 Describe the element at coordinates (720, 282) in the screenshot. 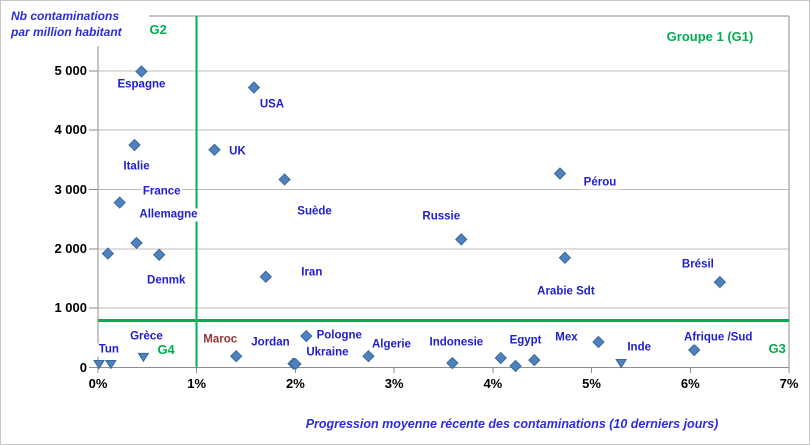

I see `data-point-Brésil` at that location.